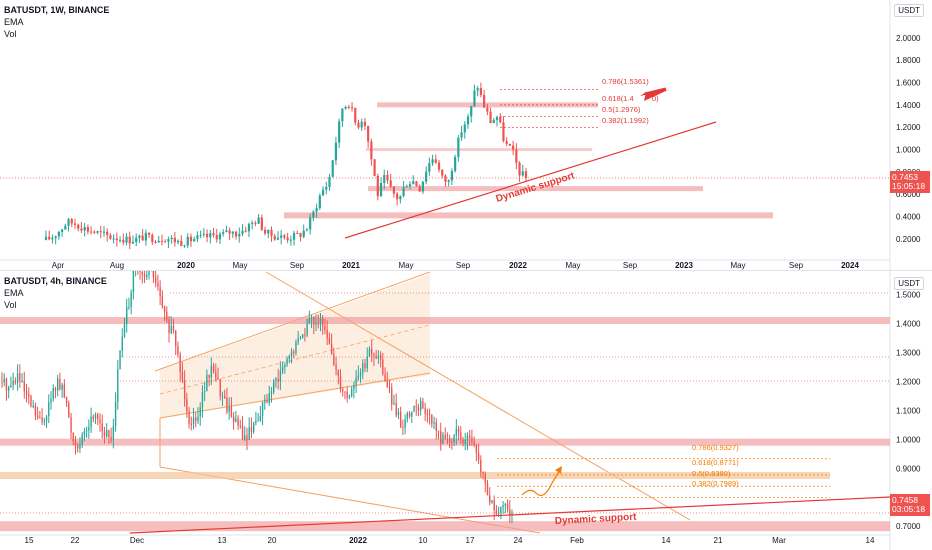 The height and width of the screenshot is (550, 932). I want to click on four-hour-symbol-label: BATUSDT, 4h, BINANCE, so click(55, 281).